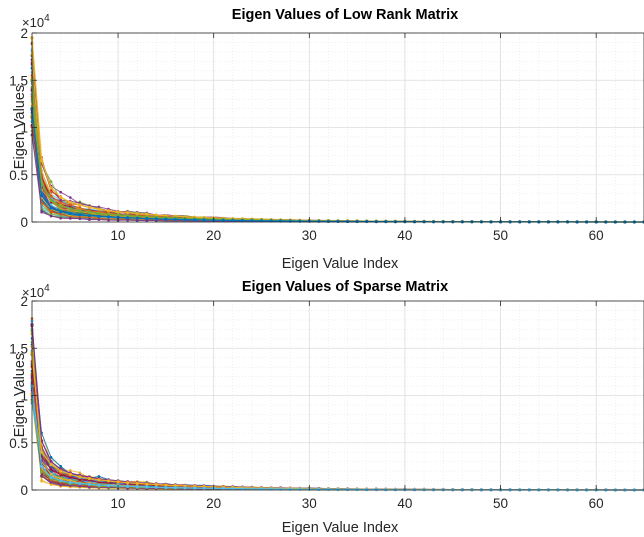 The width and height of the screenshot is (644, 537). I want to click on x-tick-label: 60, so click(596, 503).